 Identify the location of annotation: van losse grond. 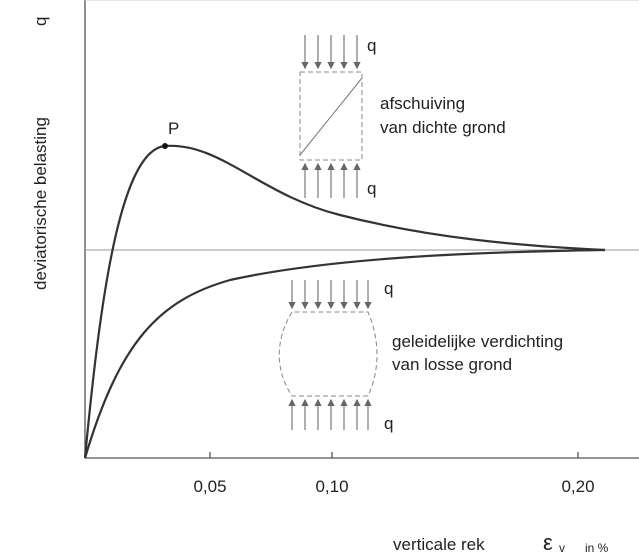
(452, 364).